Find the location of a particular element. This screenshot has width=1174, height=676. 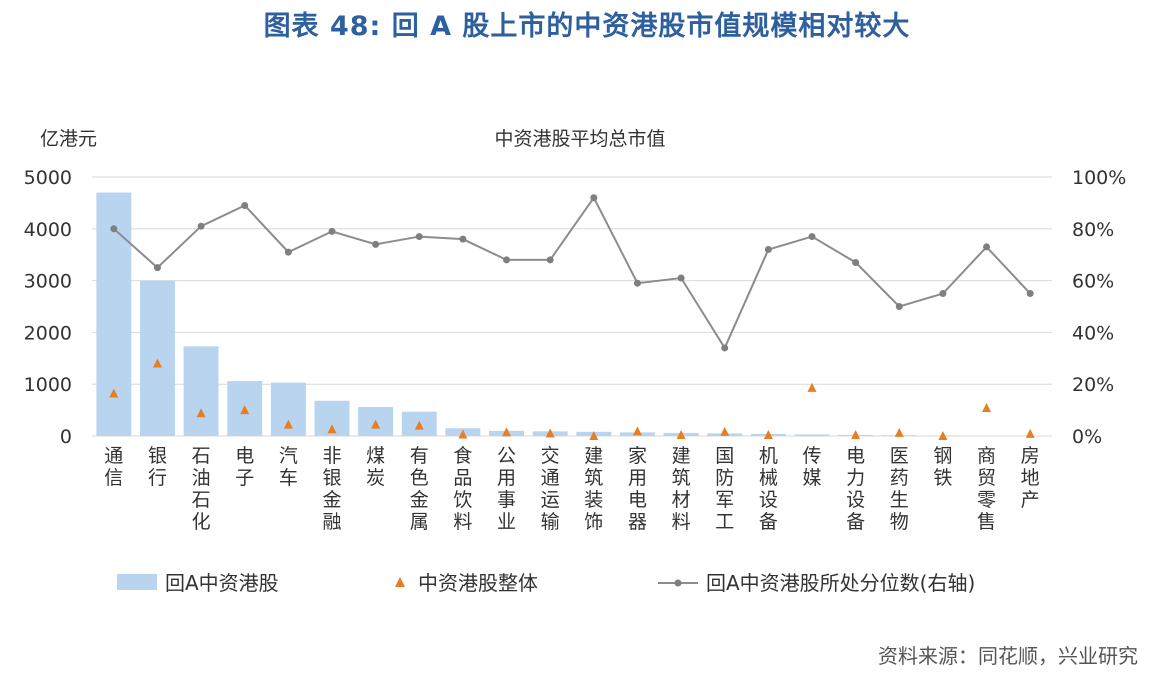

chart-subtitle: 中资港股平均总市值 is located at coordinates (579, 139).